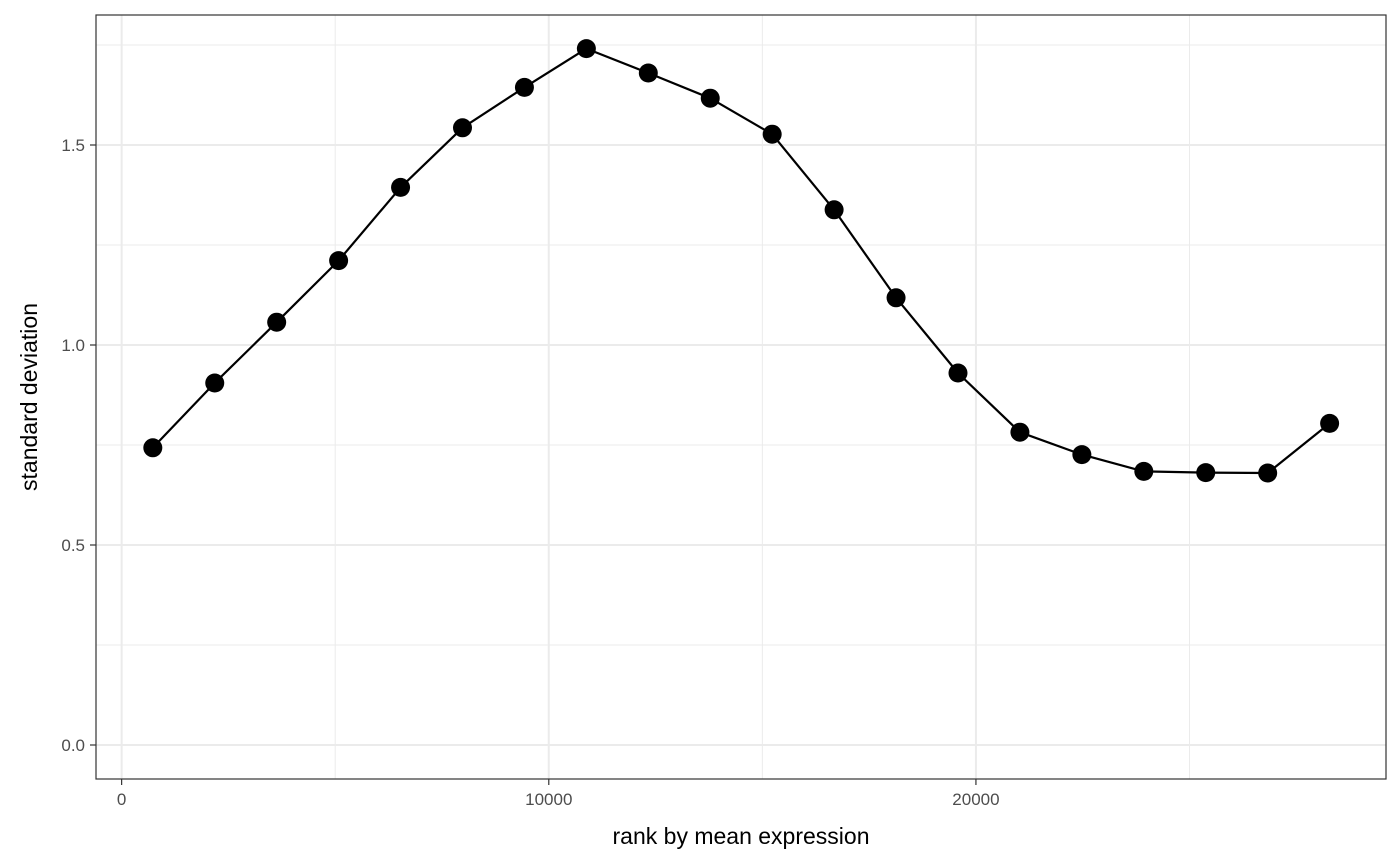 This screenshot has width=1400, height=865. Describe the element at coordinates (73, 345) in the screenshot. I see `y-tick-label: 1.0` at that location.